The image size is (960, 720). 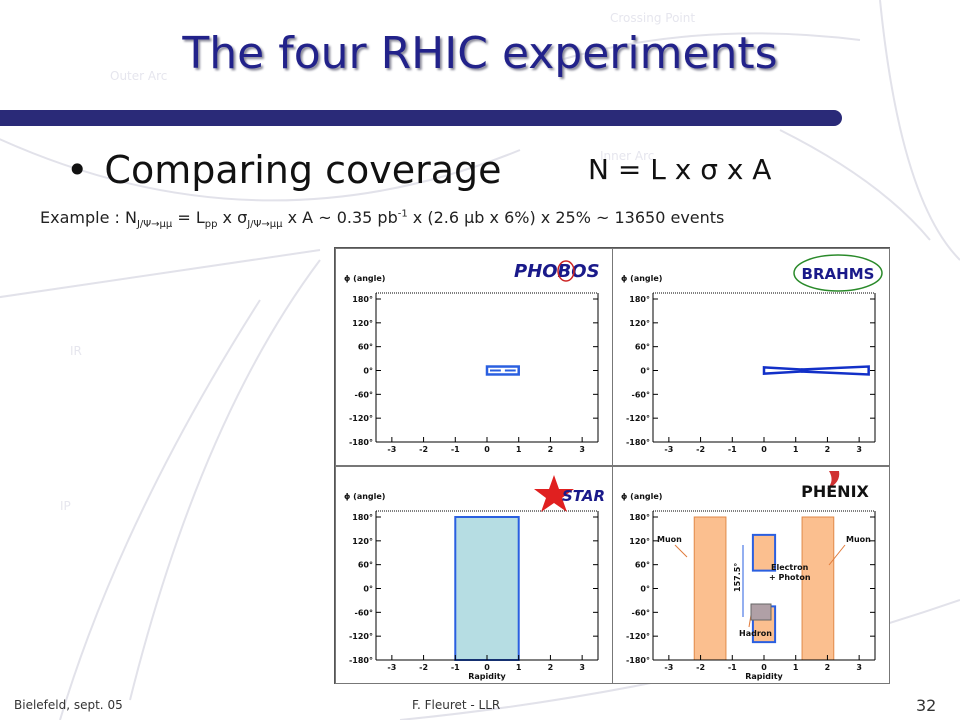 What do you see at coordinates (755, 633) in the screenshot?
I see `annotation-hadron: Hadron` at bounding box center [755, 633].